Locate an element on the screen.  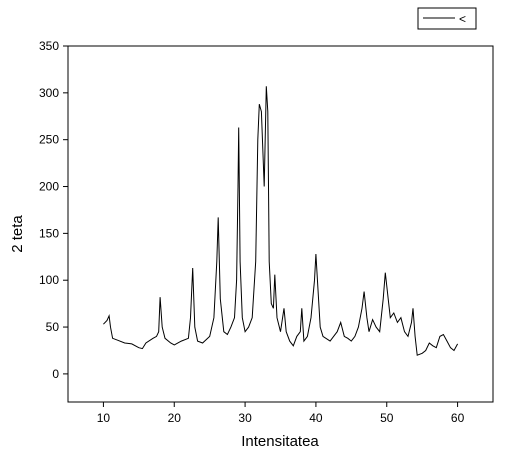
y-tick-label: 150 is located at coordinates (49, 233).